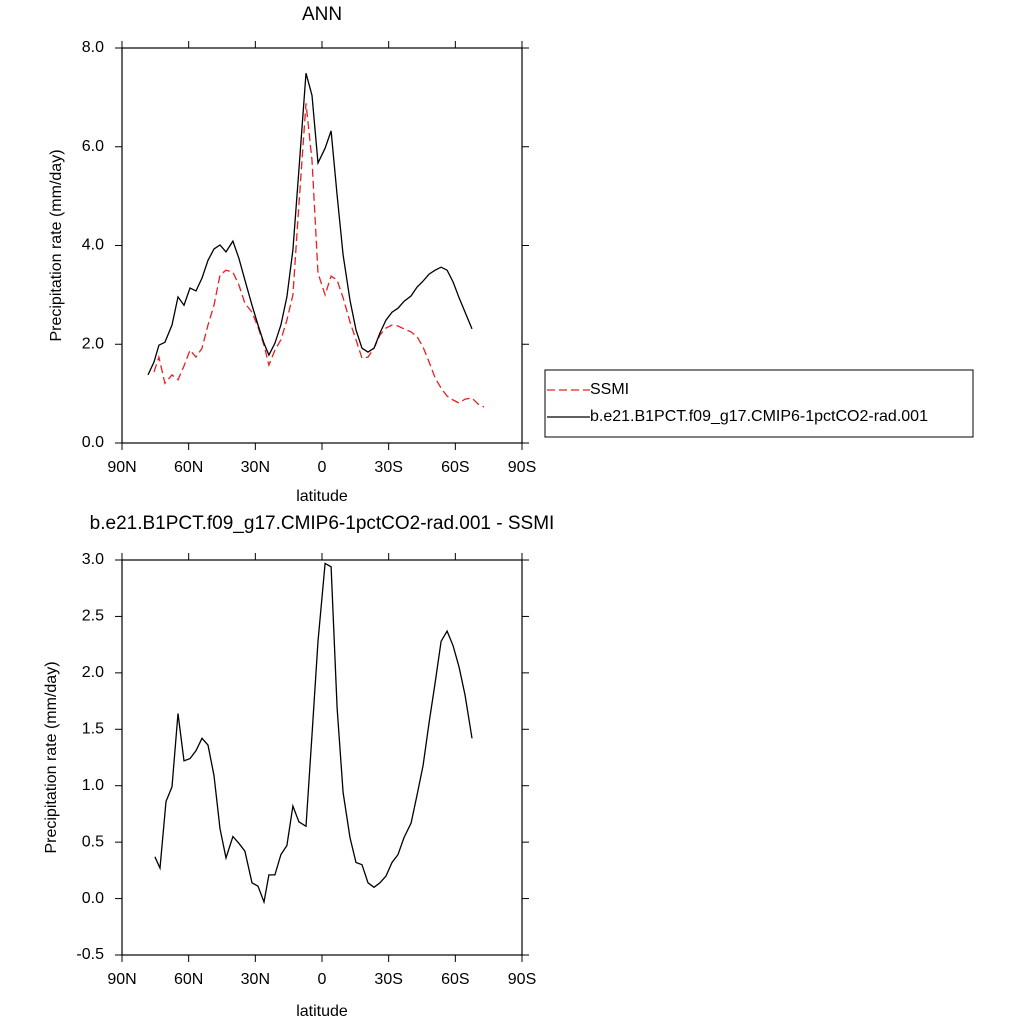 The image size is (1024, 1024). I want to click on y-tick-label: 2.5, so click(93, 616).